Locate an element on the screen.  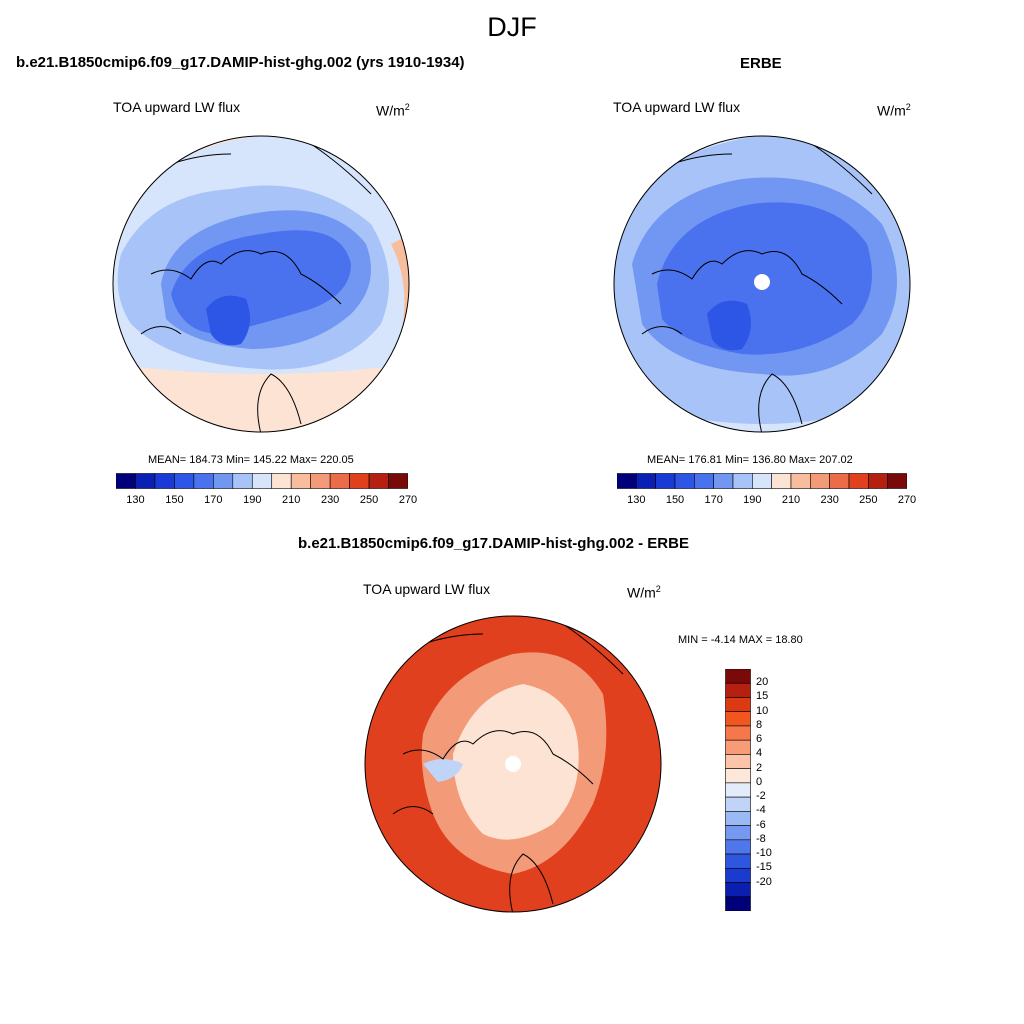
colorbar-tick-label: 20 is located at coordinates (762, 682).